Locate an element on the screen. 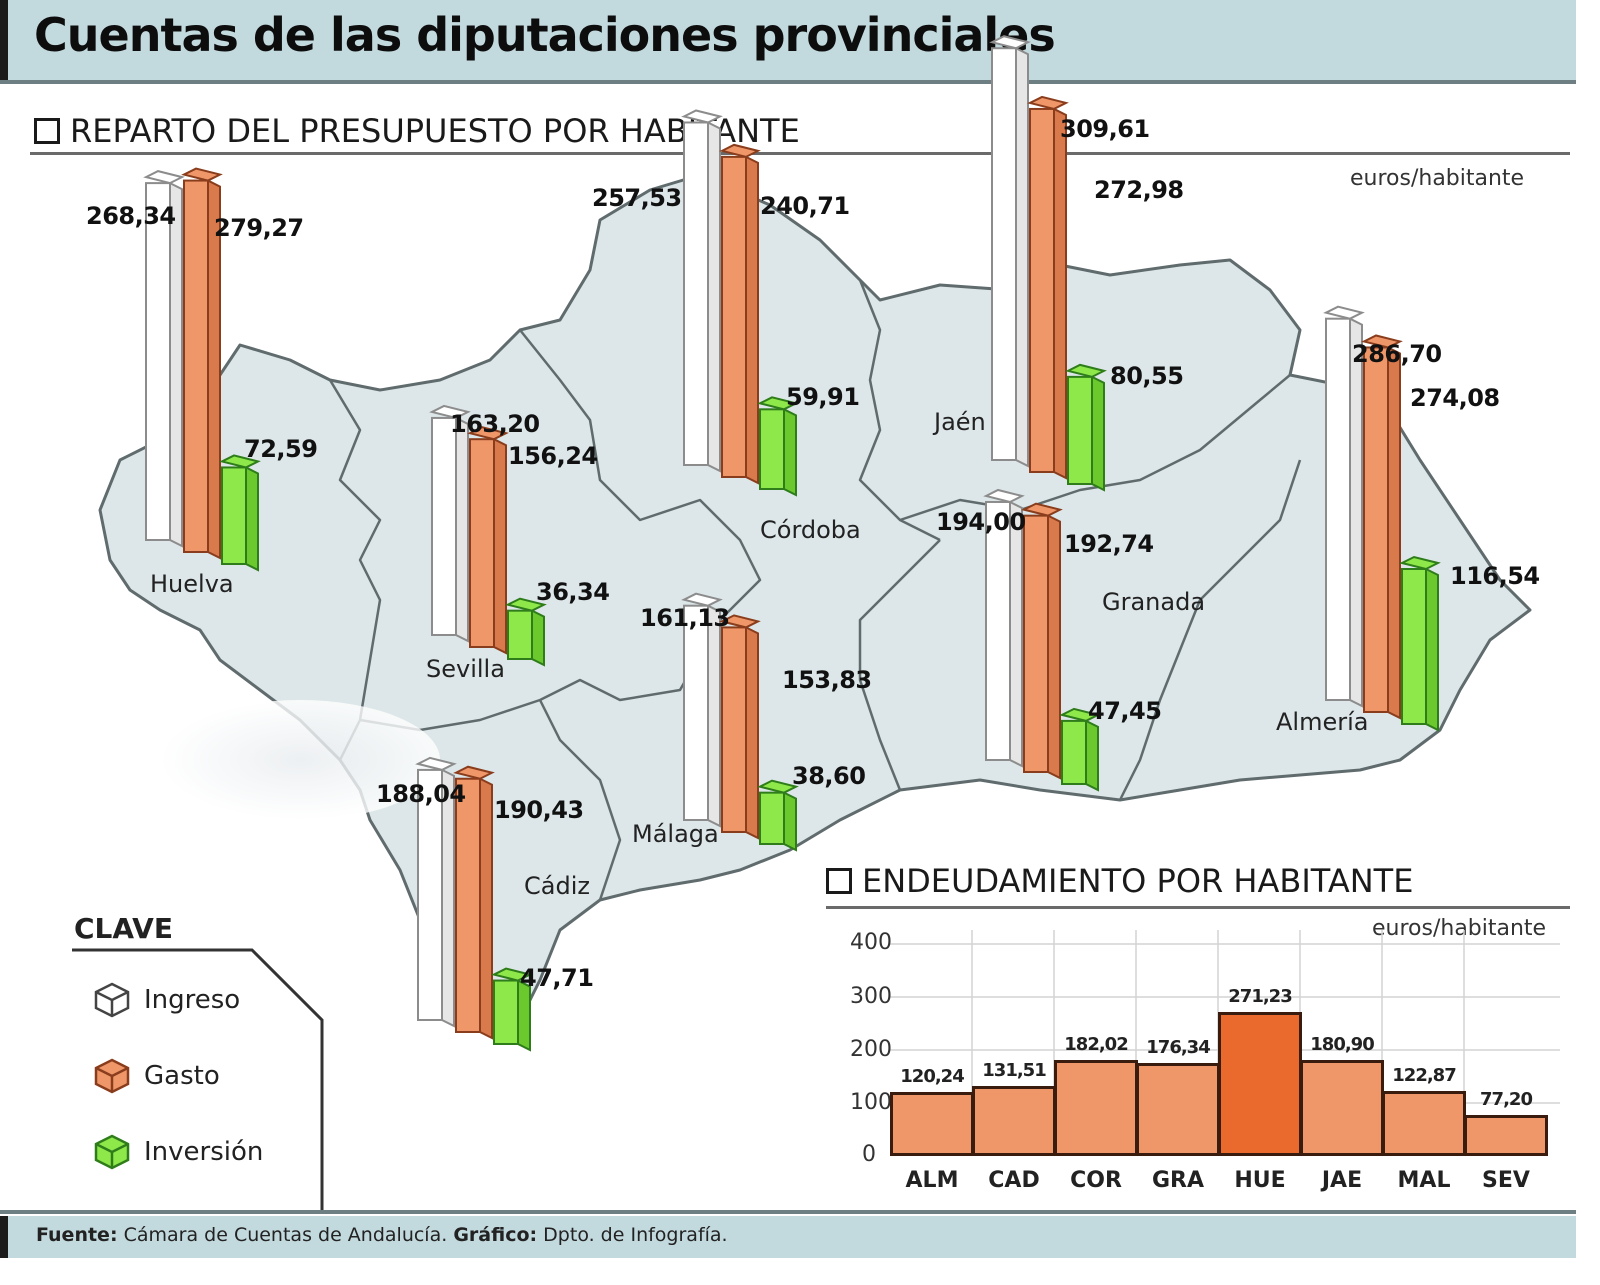 Image resolution: width=1600 pixels, height=1285 pixels. debt-bar-sev is located at coordinates (1506, 1135).